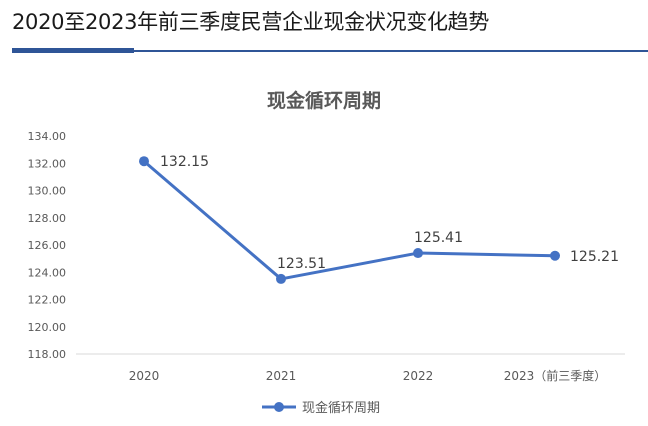 Image resolution: width=648 pixels, height=426 pixels. What do you see at coordinates (47, 218) in the screenshot?
I see `y-tick-label: 128.00` at bounding box center [47, 218].